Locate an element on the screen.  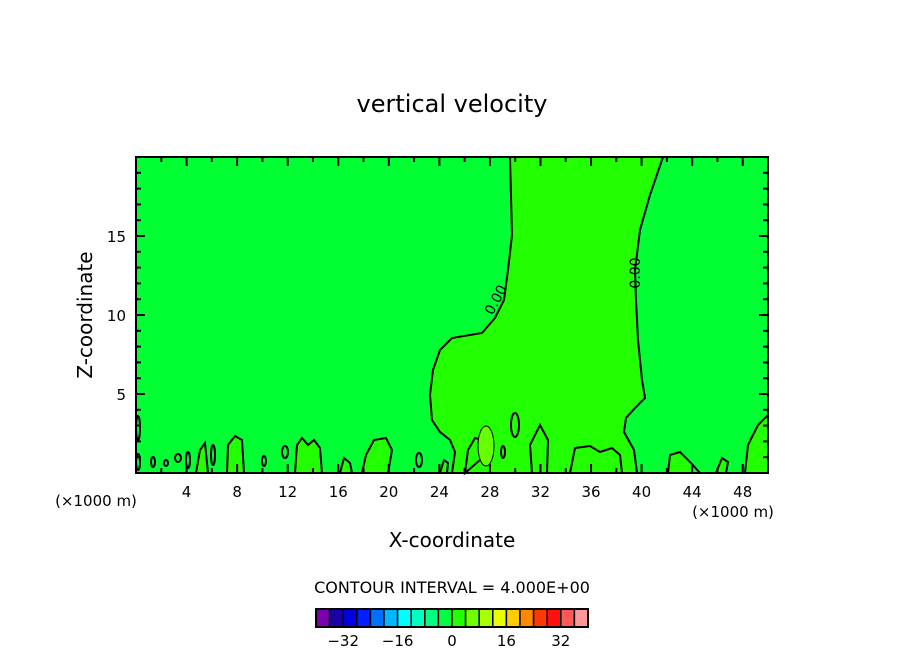
colorbar-frame is located at coordinates (452, 618).